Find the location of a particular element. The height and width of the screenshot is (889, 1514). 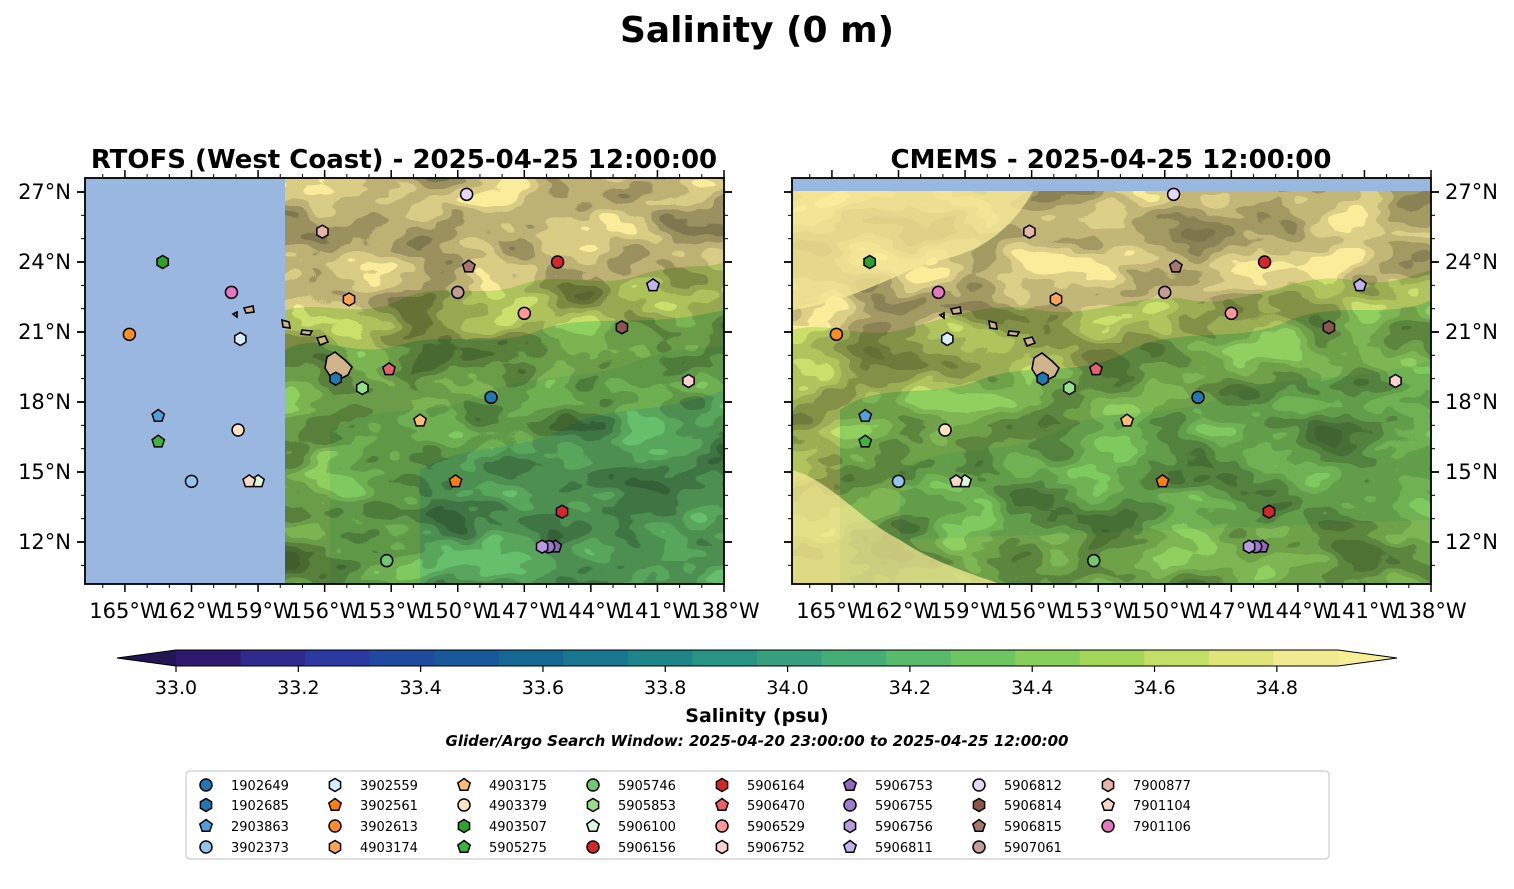

legend-label-5906812: 5906812 is located at coordinates (1033, 786).